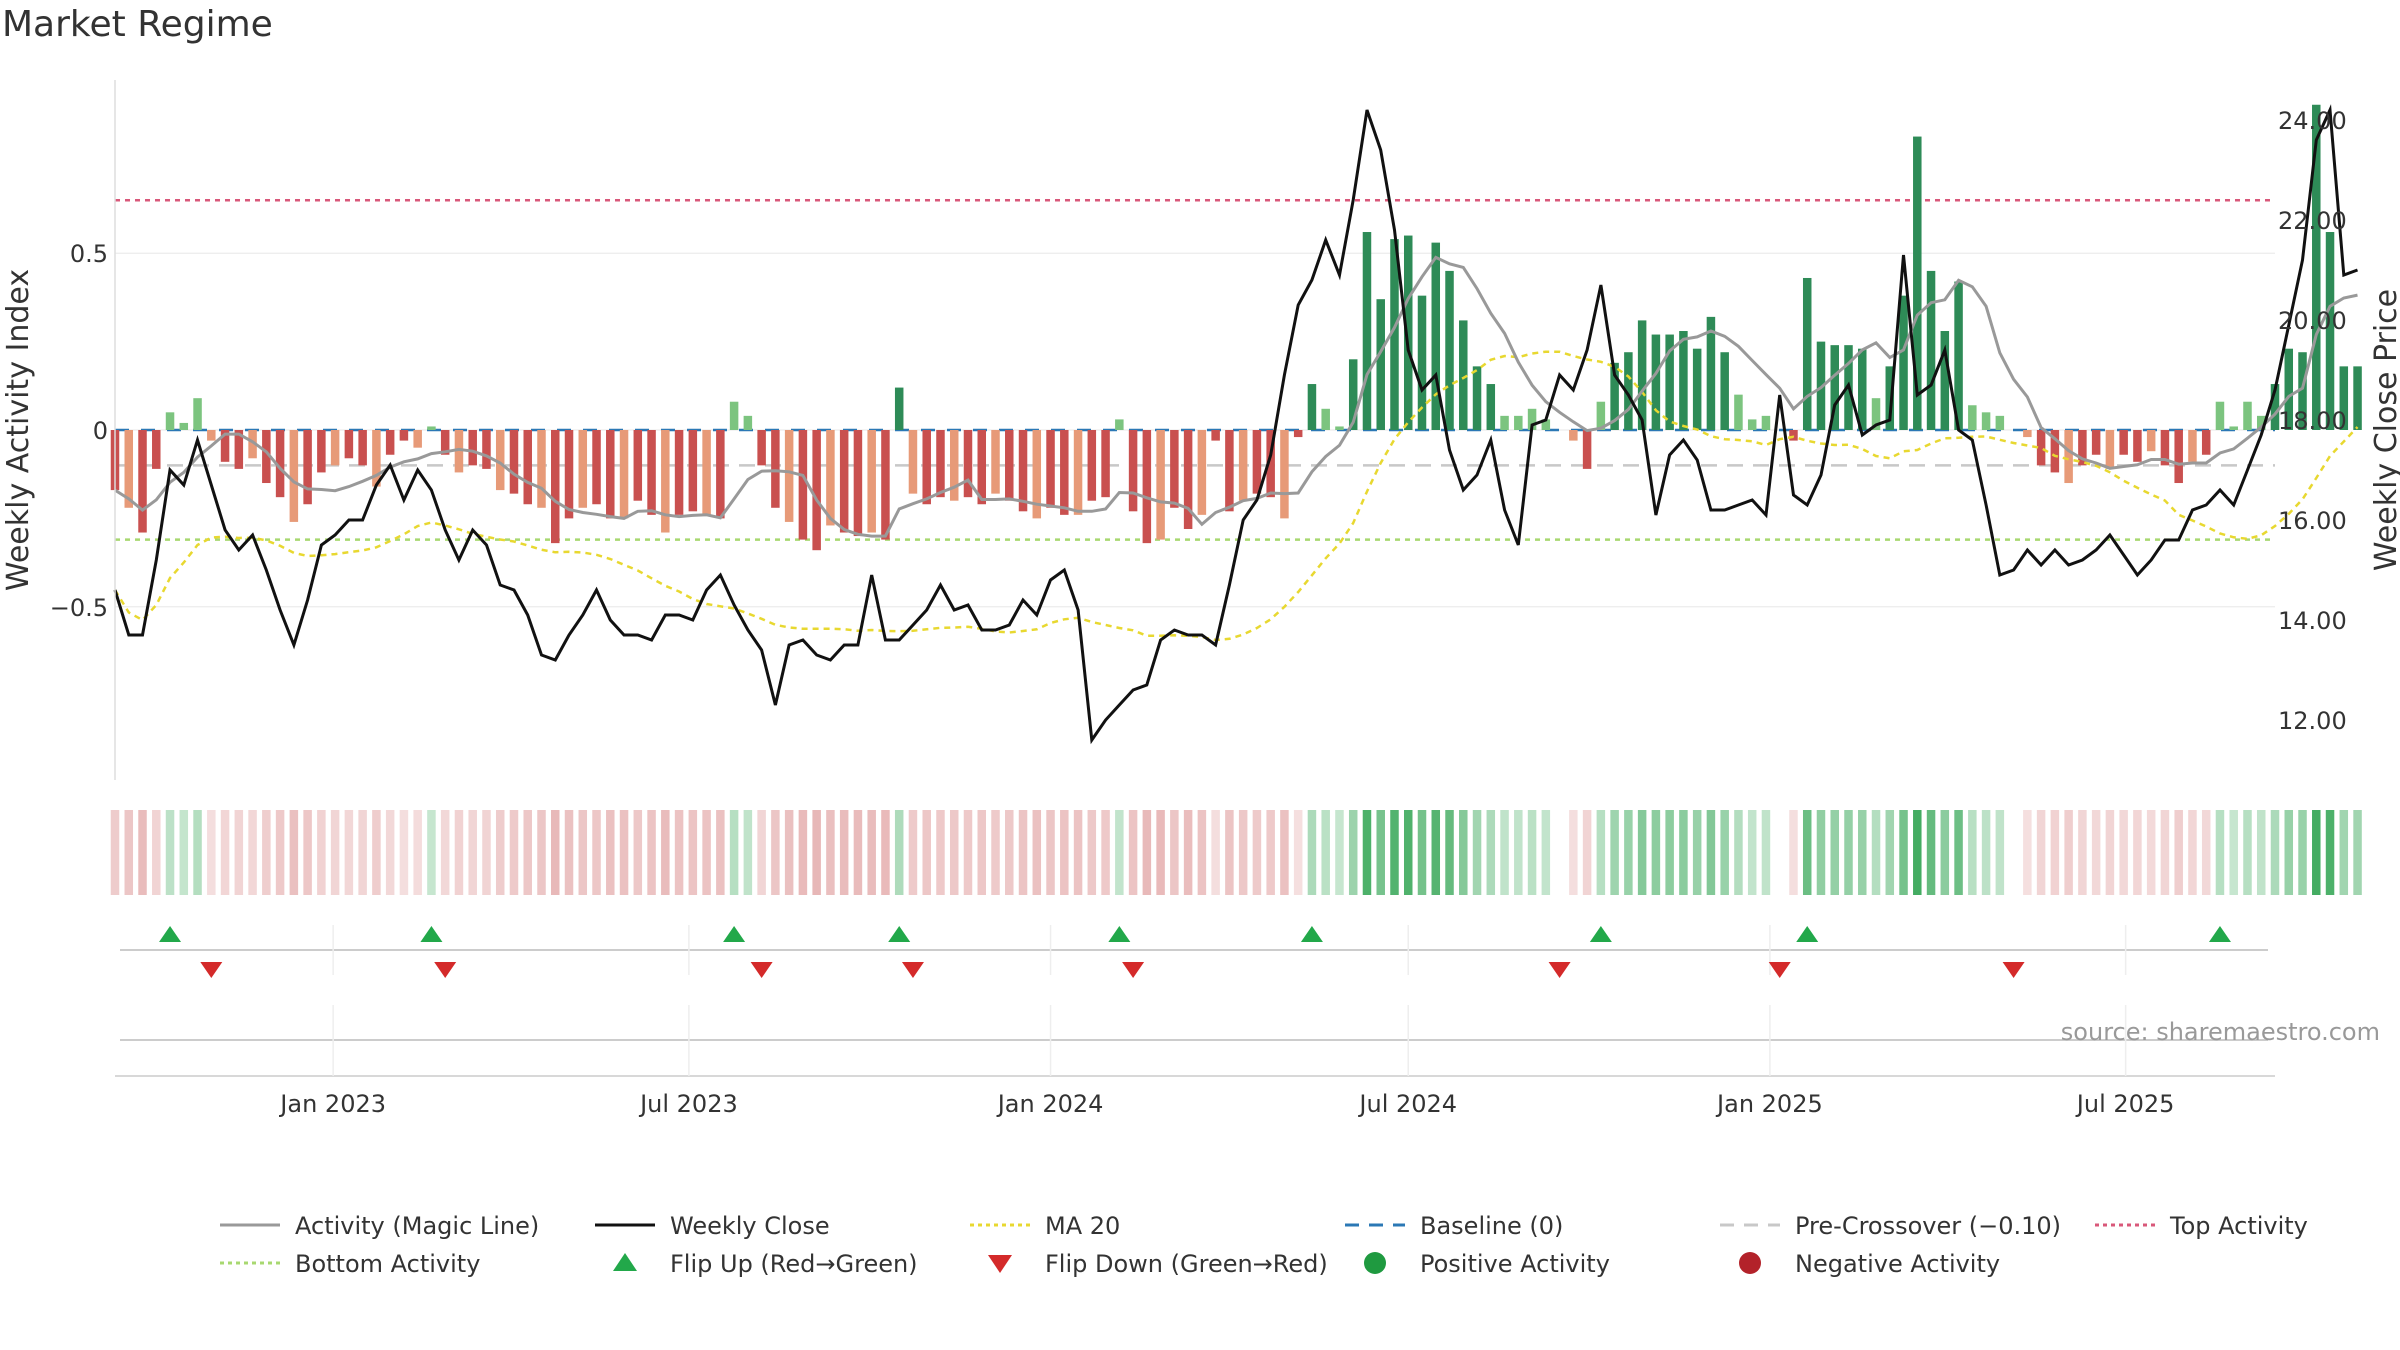 The width and height of the screenshot is (2400, 1350). Describe the element at coordinates (1928, 1226) in the screenshot. I see `legend-label: Pre-Crossover (−0.10)` at that location.